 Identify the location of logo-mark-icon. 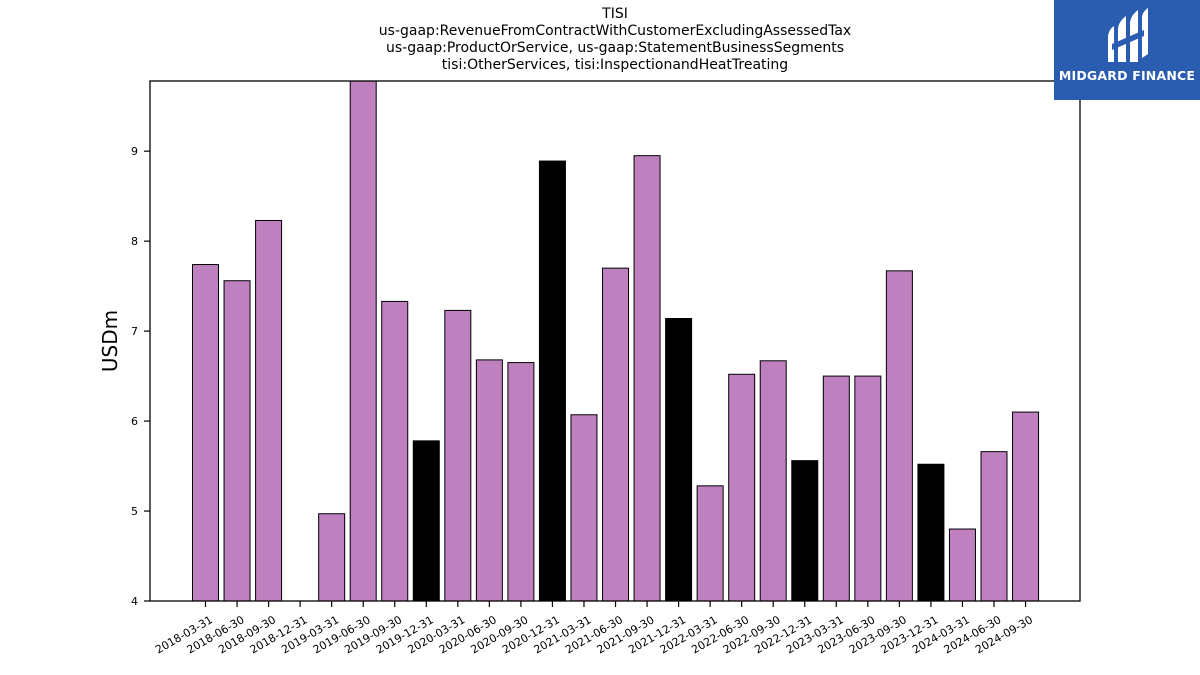
(1128, 35).